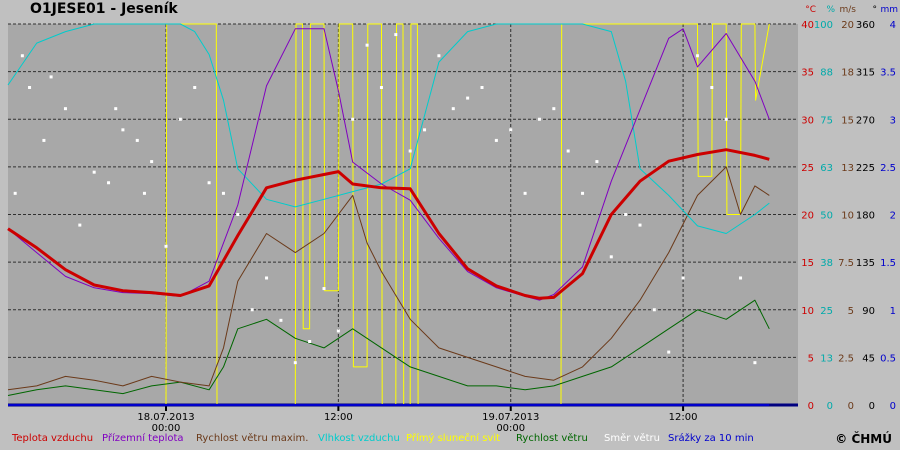 The width and height of the screenshot is (900, 450). What do you see at coordinates (826, 216) in the screenshot?
I see `y-tick-label: 50` at bounding box center [826, 216].